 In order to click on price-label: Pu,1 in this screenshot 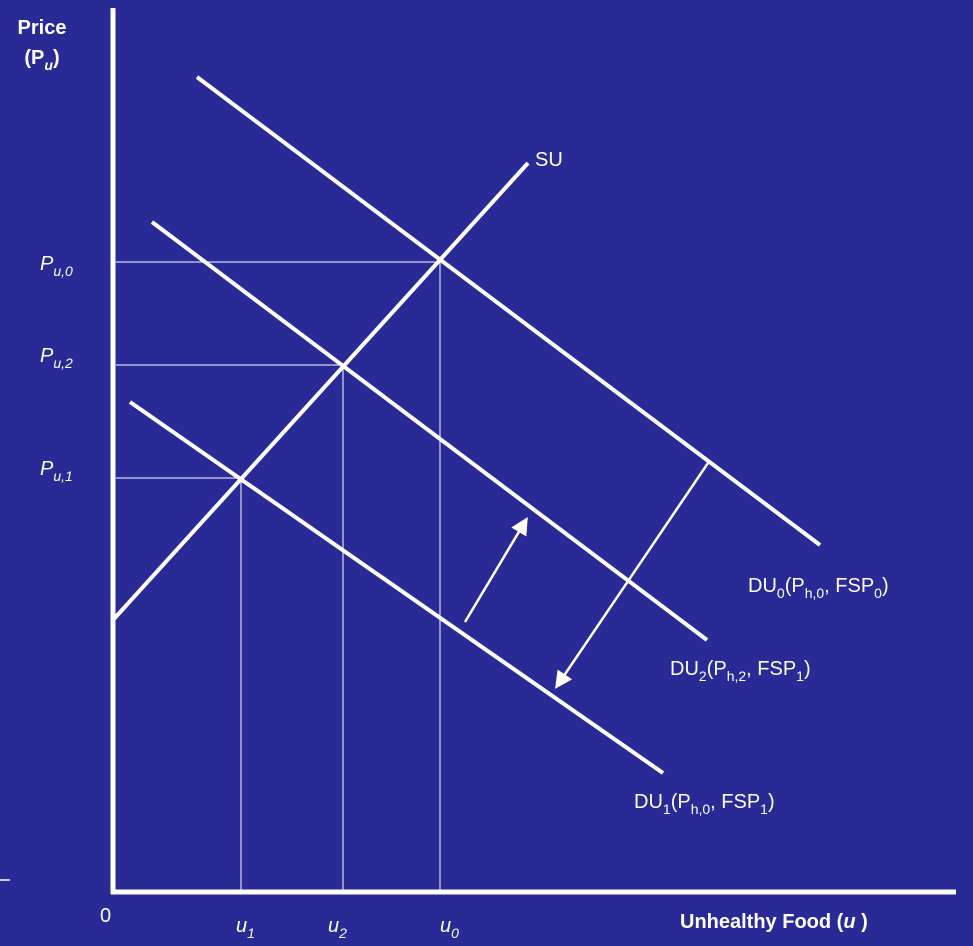, I will do `click(56, 471)`.